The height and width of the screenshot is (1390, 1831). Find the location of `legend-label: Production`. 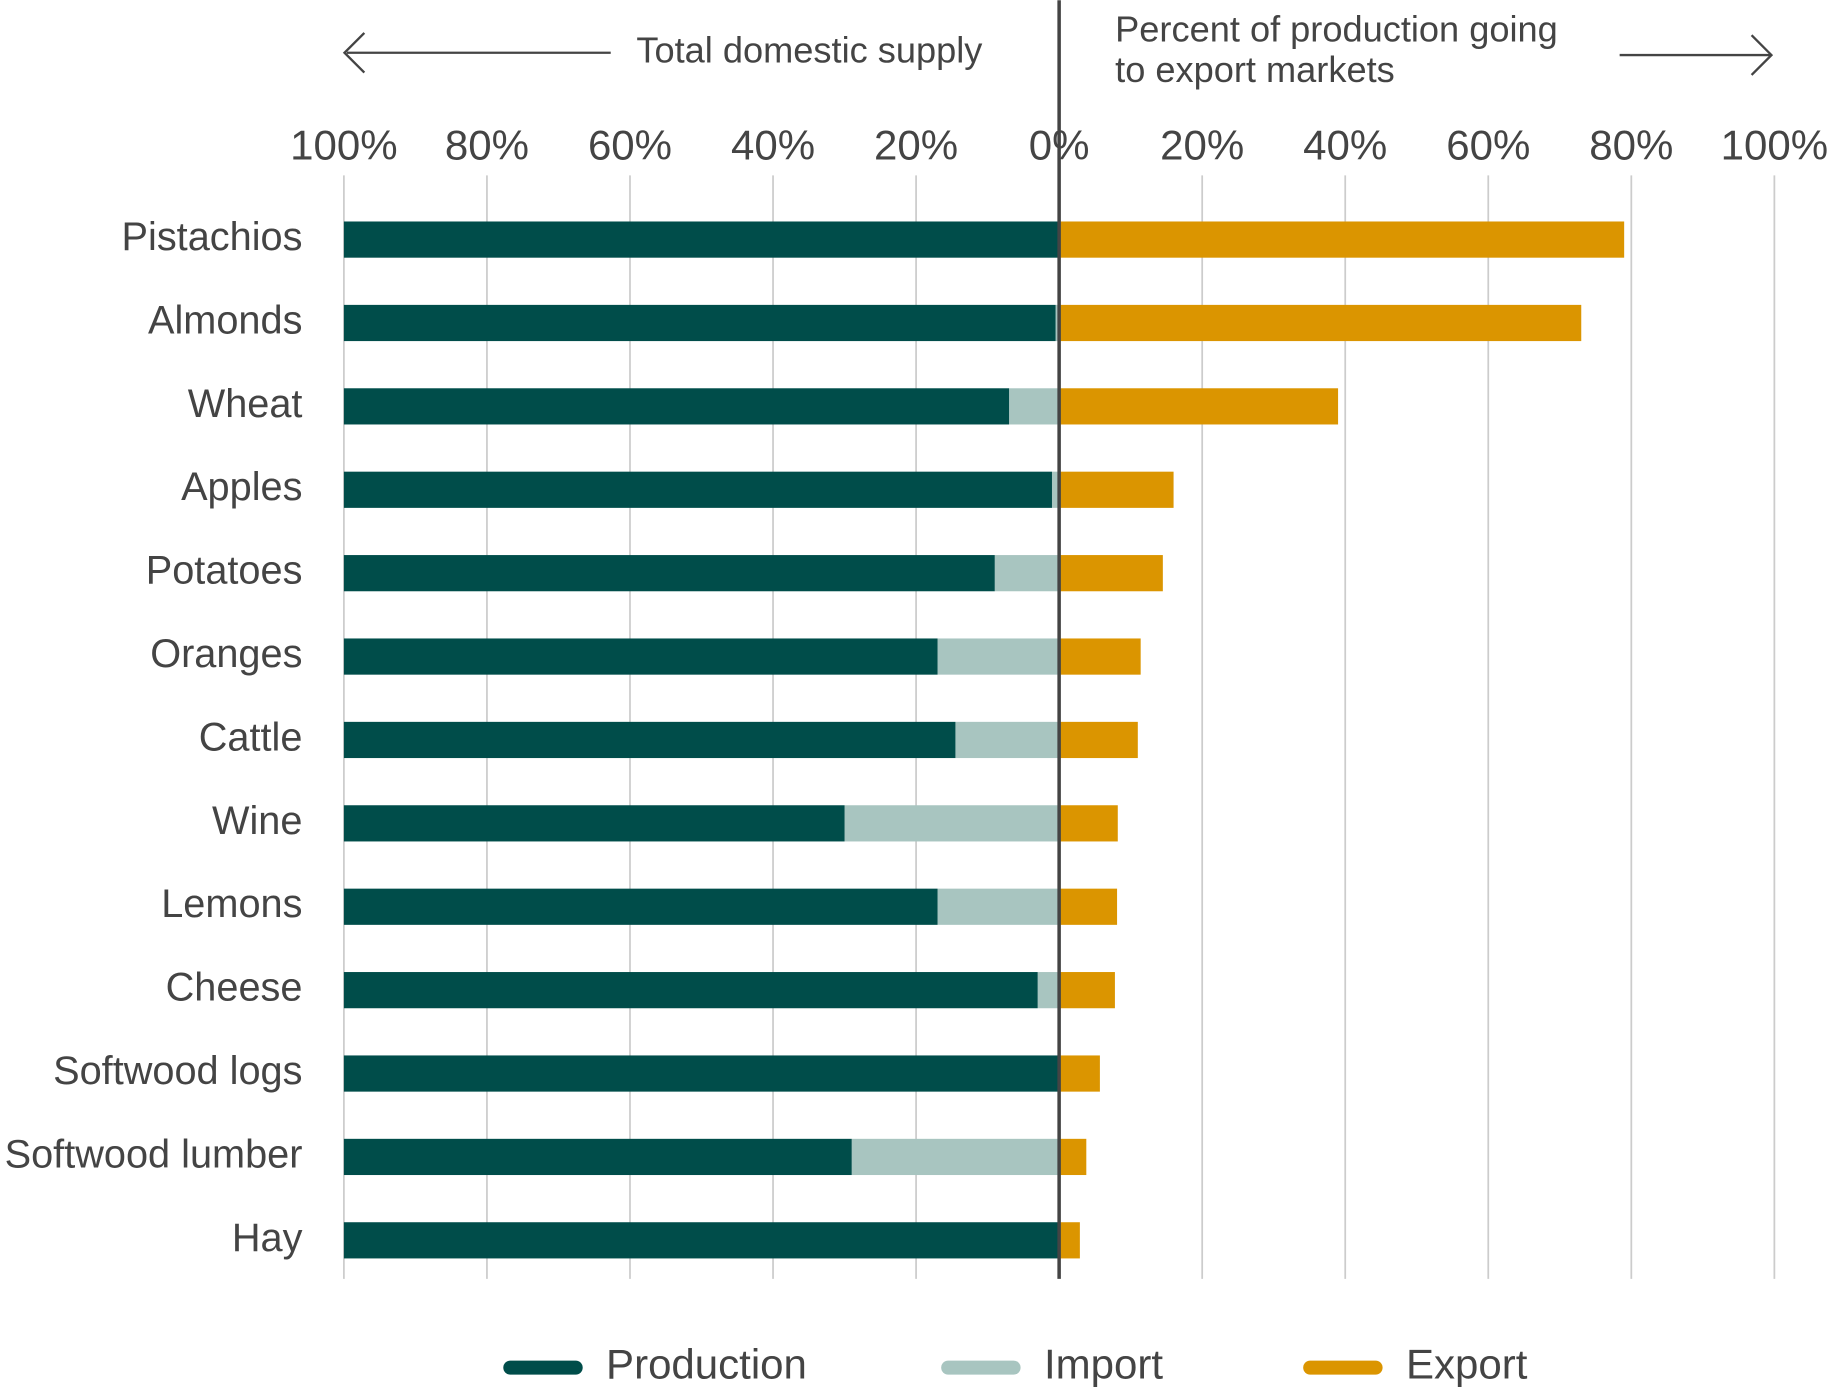

legend-label: Production is located at coordinates (706, 1364).